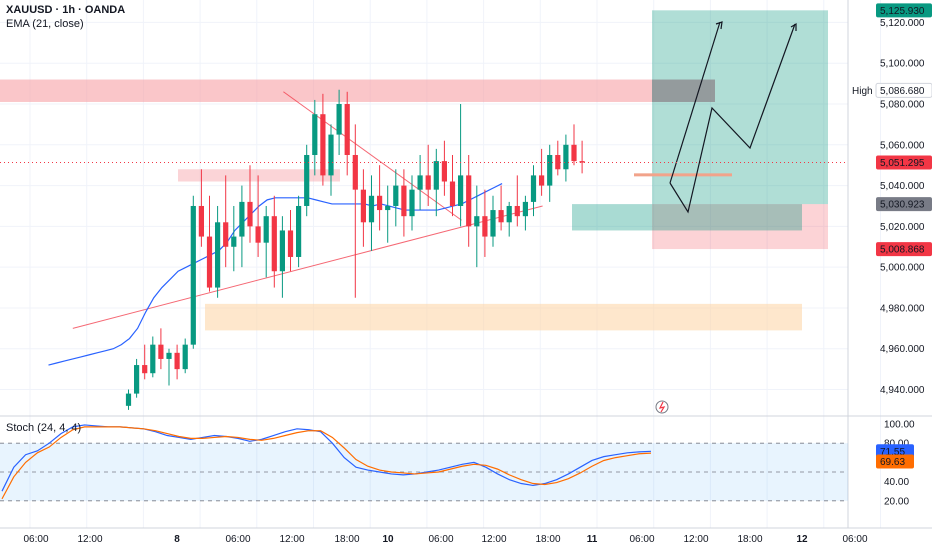 This screenshot has width=932, height=555. I want to click on price-tick-label: 5,120.000, so click(902, 23).